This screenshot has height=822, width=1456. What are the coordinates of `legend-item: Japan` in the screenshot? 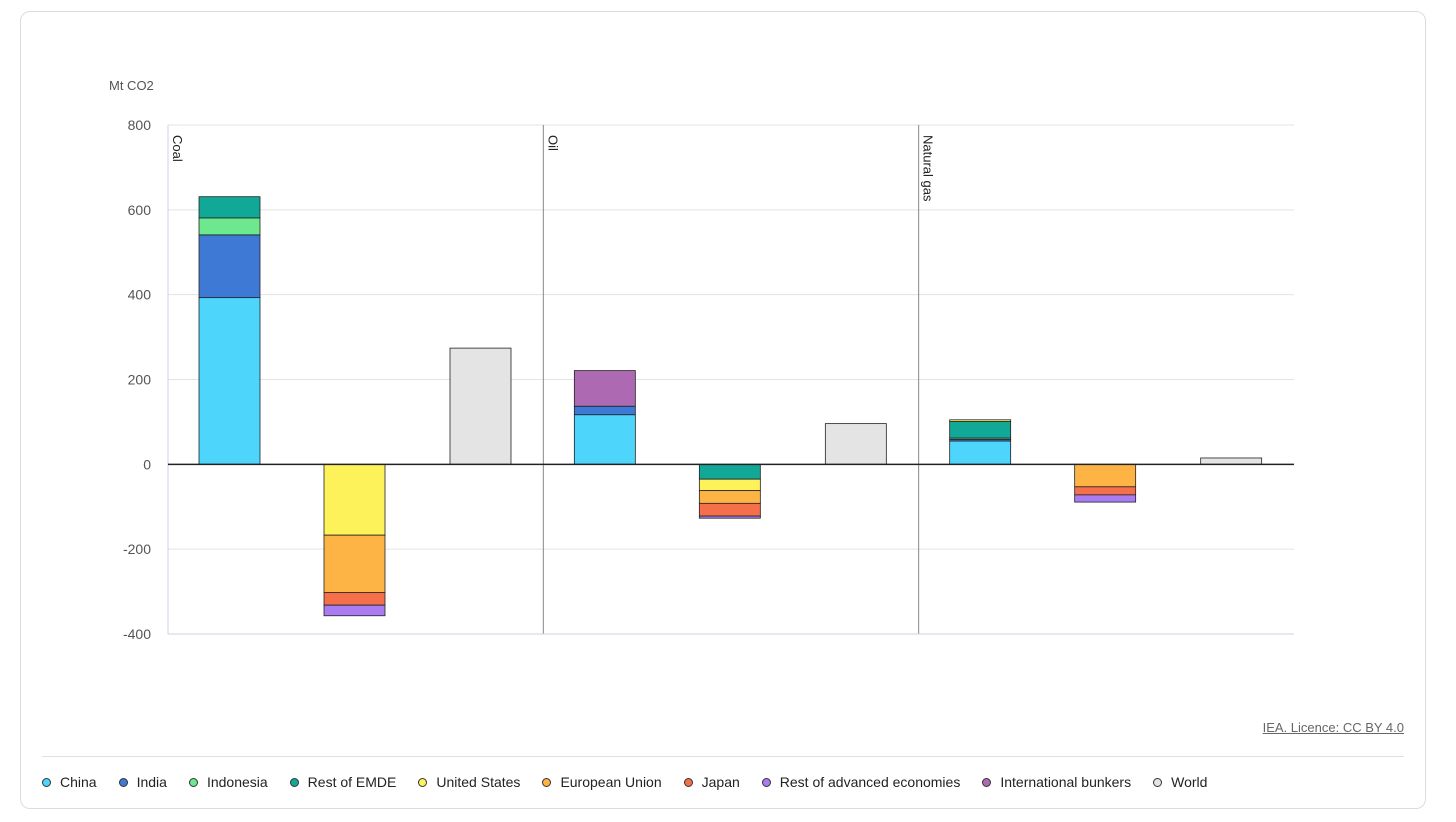 It's located at (711, 782).